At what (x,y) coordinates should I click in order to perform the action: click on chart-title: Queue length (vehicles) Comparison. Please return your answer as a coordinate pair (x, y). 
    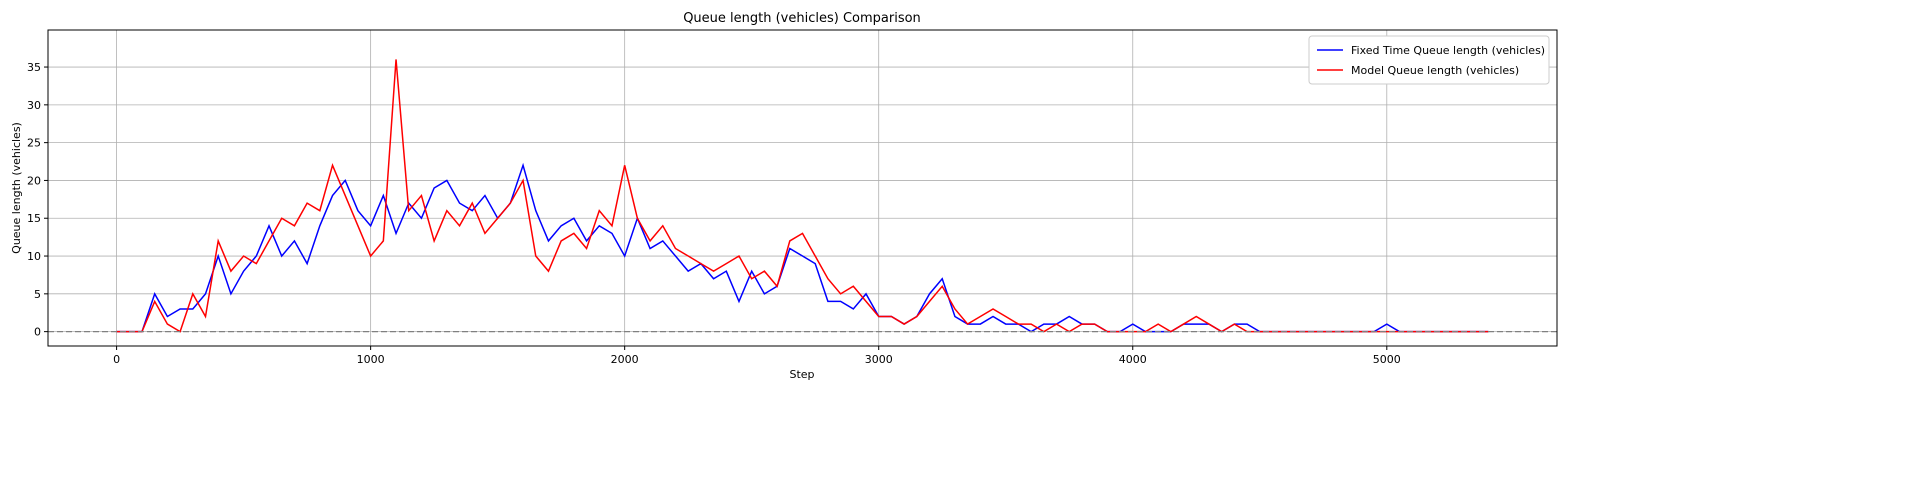
    Looking at the image, I should click on (802, 18).